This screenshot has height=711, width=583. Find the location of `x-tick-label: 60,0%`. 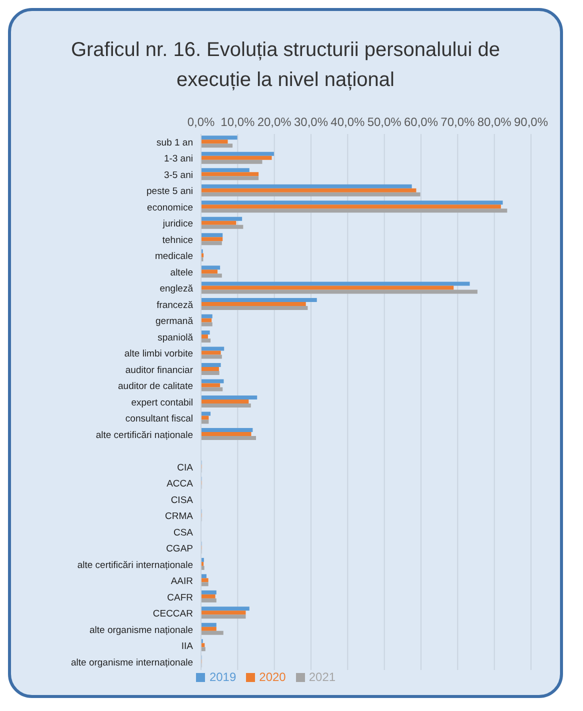

x-tick-label: 60,0% is located at coordinates (421, 122).